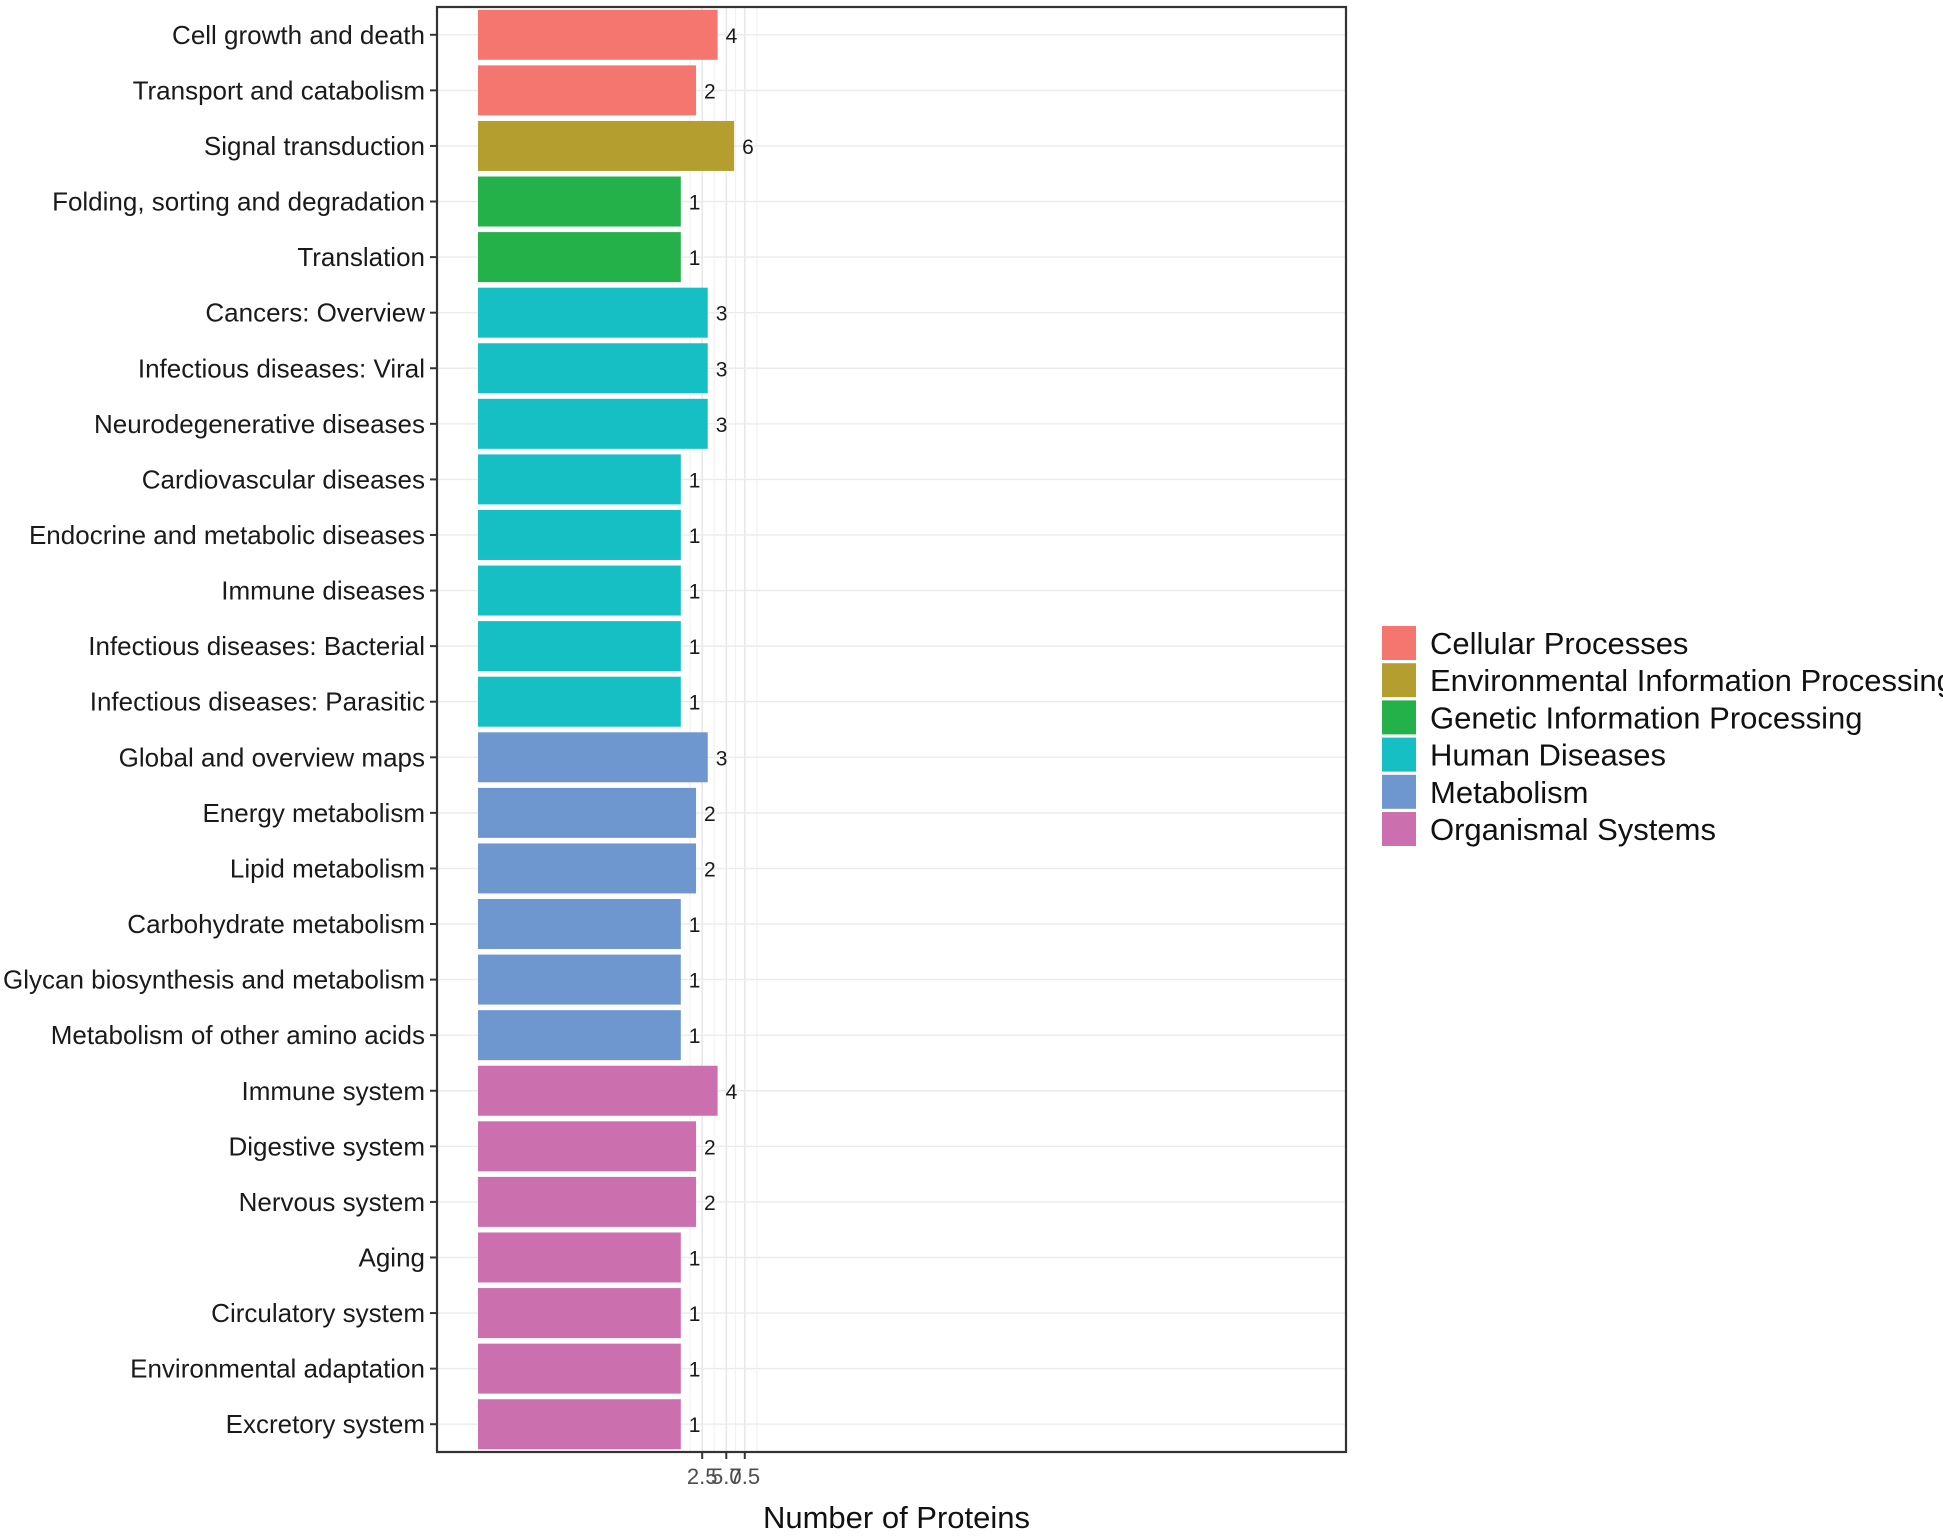 This screenshot has height=1536, width=1943. What do you see at coordinates (281, 368) in the screenshot?
I see `category-label: Infectious diseases: Viral` at bounding box center [281, 368].